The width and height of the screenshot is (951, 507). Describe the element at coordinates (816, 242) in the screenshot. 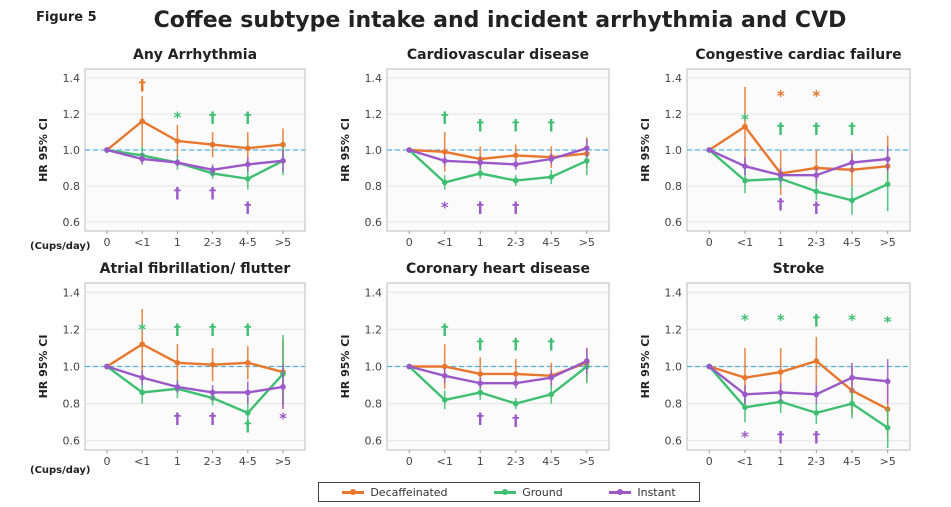

I see `x-tick-label: 2-3` at that location.